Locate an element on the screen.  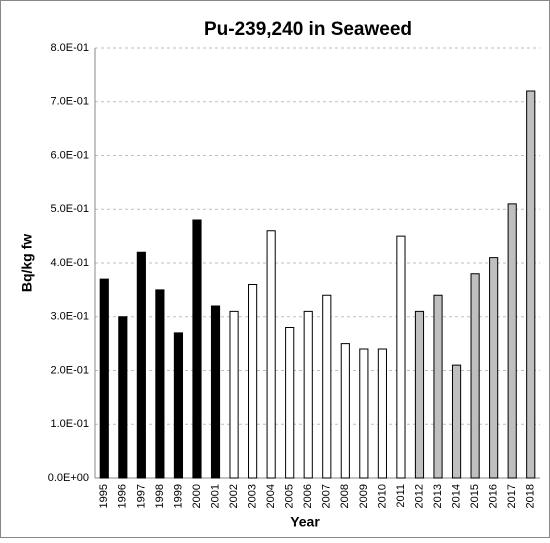
x-tick-label: 2007 is located at coordinates (327, 496).